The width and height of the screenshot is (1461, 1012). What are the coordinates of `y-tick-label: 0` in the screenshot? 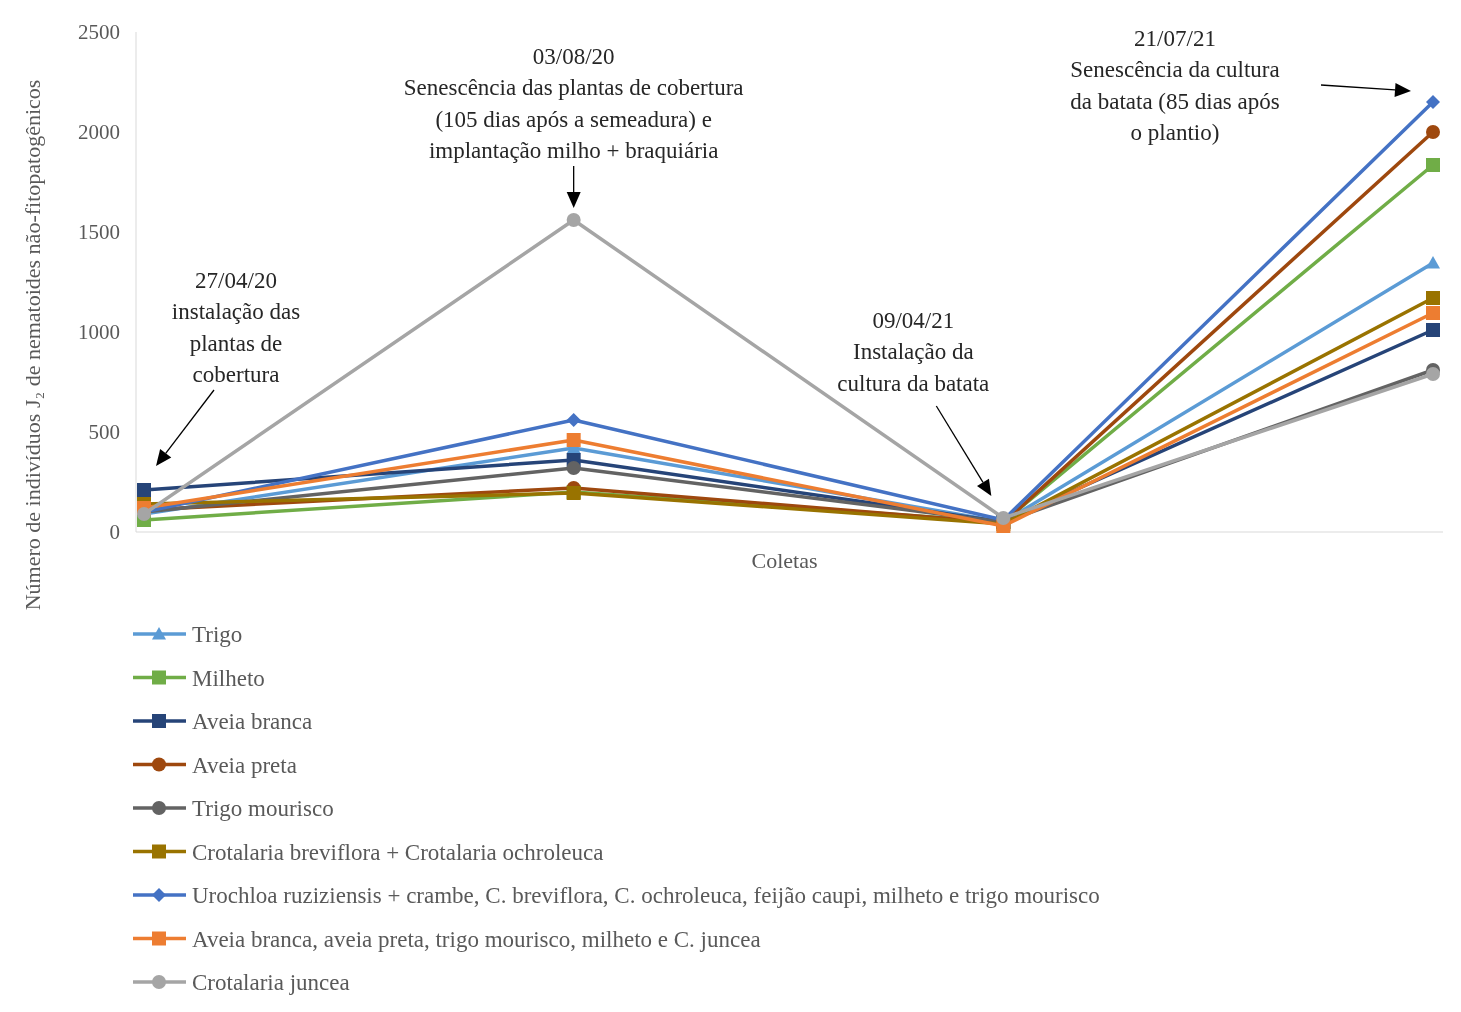 It's located at (114, 532).